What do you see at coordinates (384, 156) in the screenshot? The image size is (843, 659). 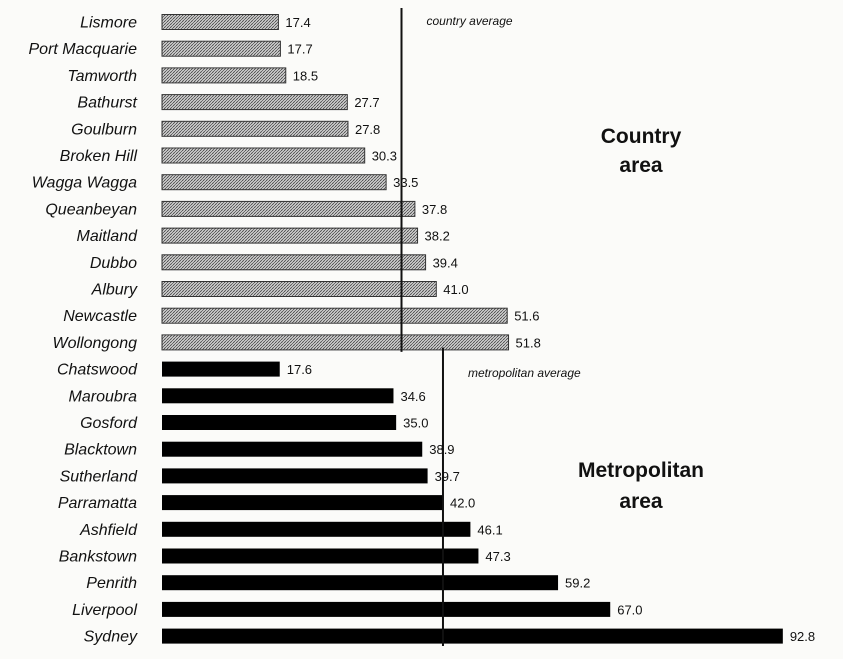 I see `value-label: 30.3` at bounding box center [384, 156].